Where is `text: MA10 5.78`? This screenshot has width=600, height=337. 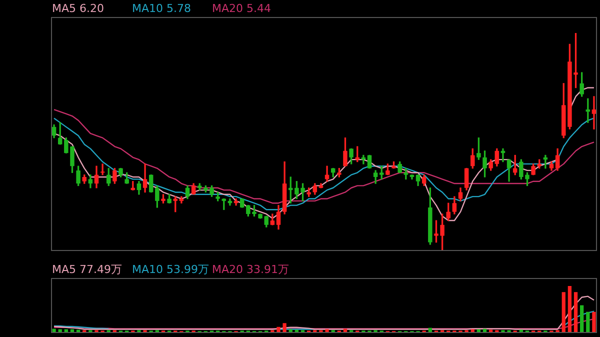
text: MA10 5.78 is located at coordinates (162, 8).